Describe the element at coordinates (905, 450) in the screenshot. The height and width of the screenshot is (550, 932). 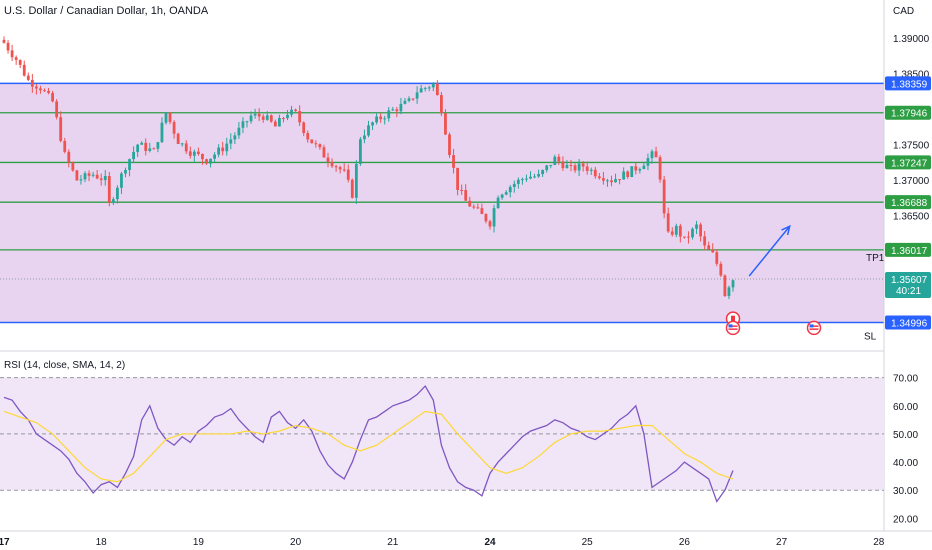
I see `rsi-axis: 70.00 60.00 50.00 40.00 30.00 20.00` at that location.